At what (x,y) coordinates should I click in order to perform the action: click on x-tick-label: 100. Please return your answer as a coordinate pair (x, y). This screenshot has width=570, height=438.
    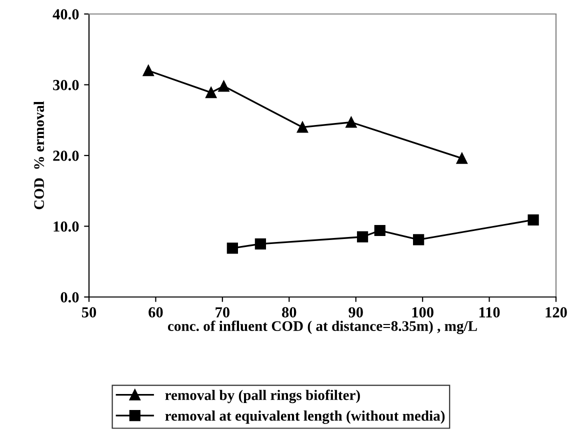
    Looking at the image, I should click on (423, 312).